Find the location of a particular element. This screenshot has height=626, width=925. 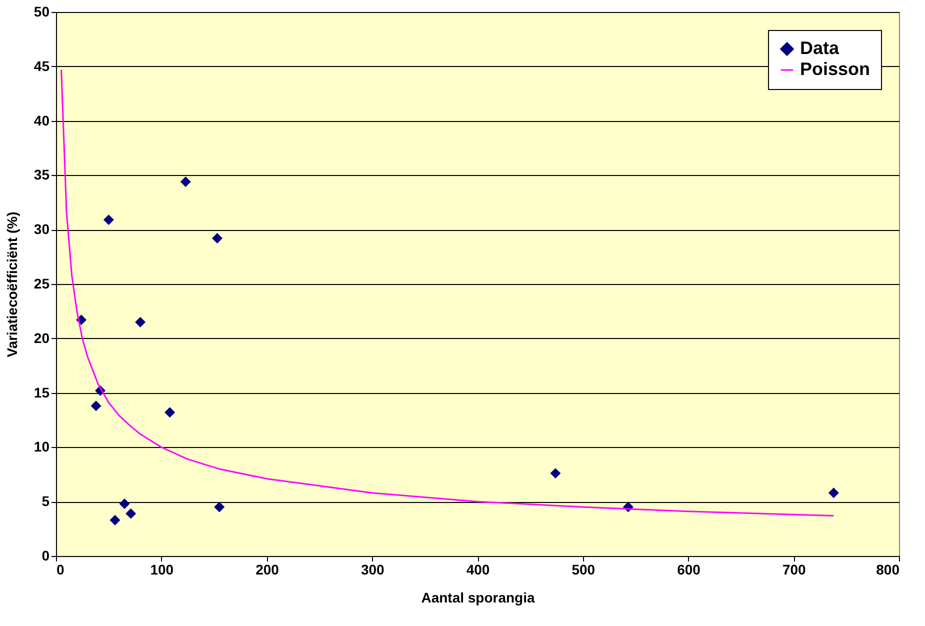

legend-label: Poisson is located at coordinates (835, 69).